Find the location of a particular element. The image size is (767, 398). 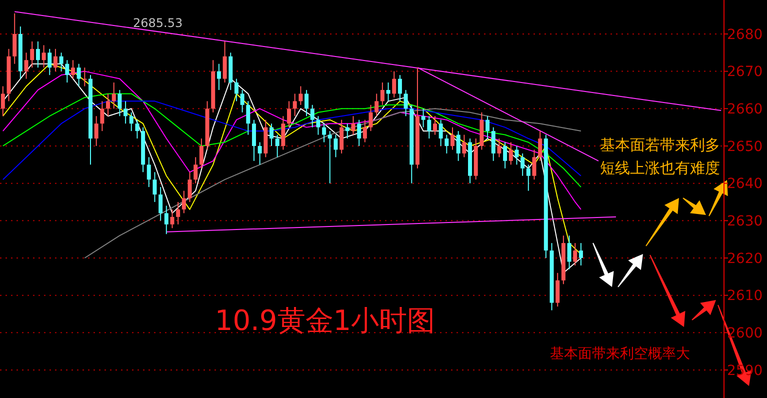

y-tick-label: 2640 is located at coordinates (745, 184).